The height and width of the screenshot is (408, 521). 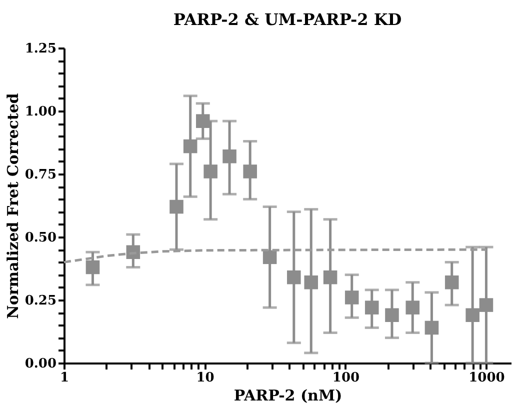 I want to click on y-tick-label: 0.00, so click(x=40, y=364).